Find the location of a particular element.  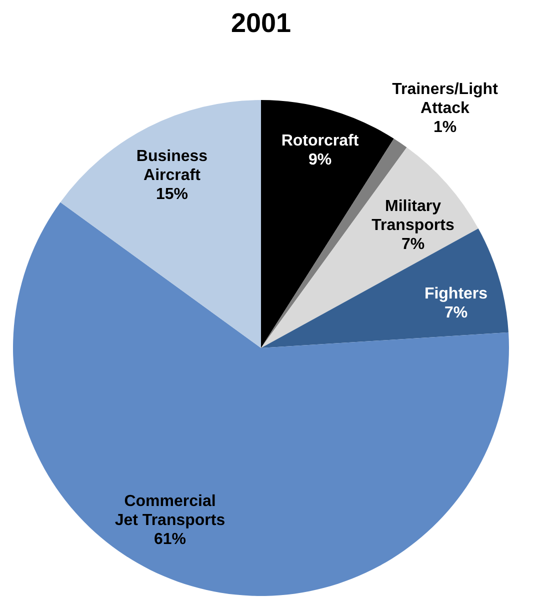

slice-label: Military Transports is located at coordinates (413, 216).